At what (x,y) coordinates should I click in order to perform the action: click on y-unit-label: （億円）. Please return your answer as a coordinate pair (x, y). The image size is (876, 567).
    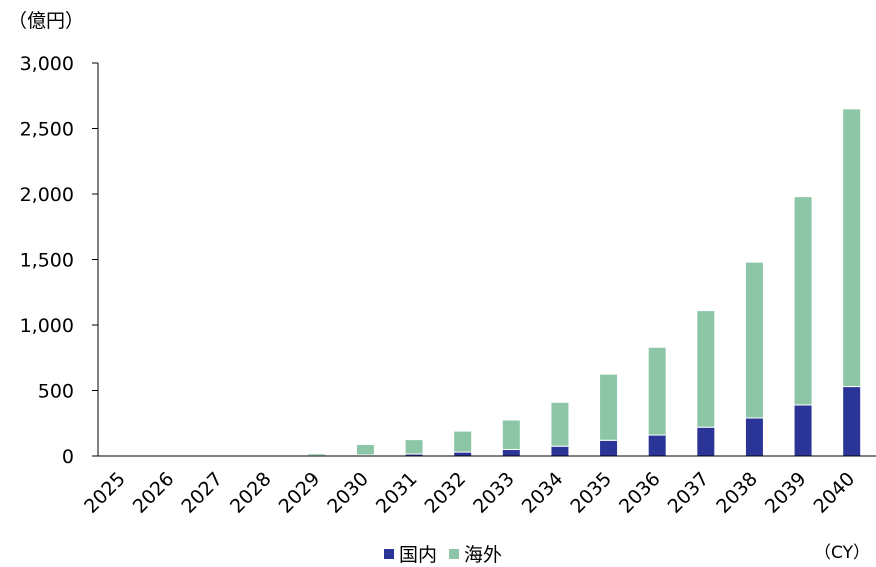
    Looking at the image, I should click on (46, 21).